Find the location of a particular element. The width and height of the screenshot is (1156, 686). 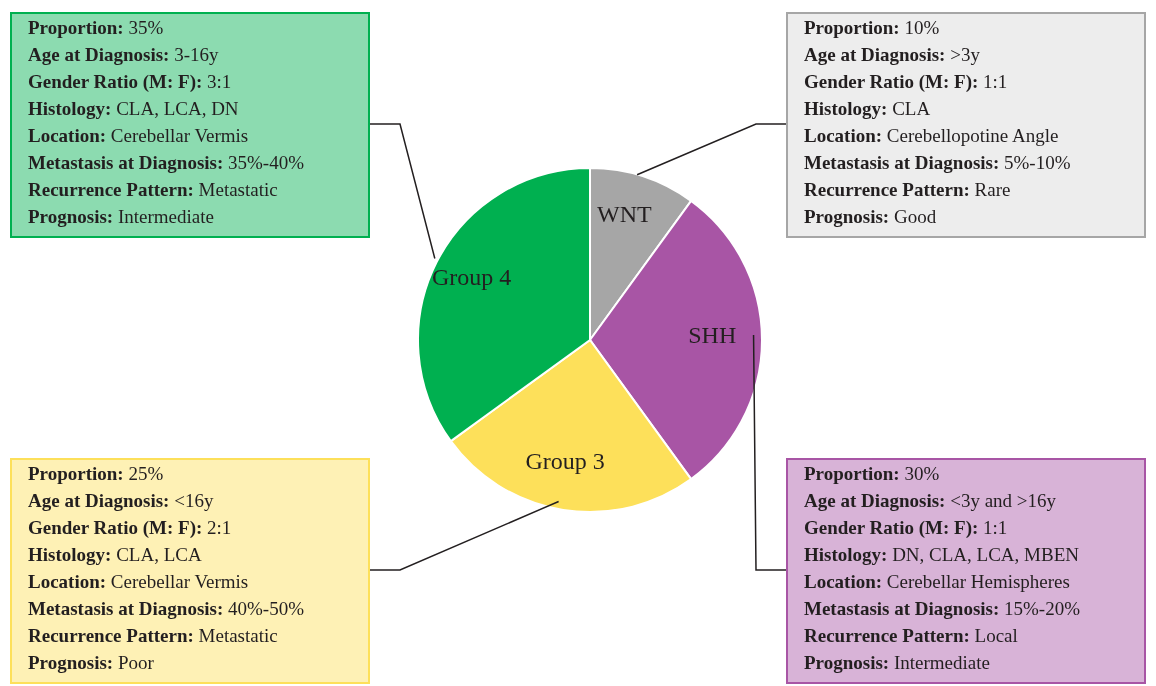

text: Proportion: 35% Age at Diagnosis: 3-16y Gender Ratio (M: F): 3:1 Histology: CLA, LCA, DN Location: Cerebellar Vermis Metastasis at Diagnosis: 35%-40% Recurrence Pattern: Metastatic Prognosis: Intermediate is located at coordinates (166, 122).